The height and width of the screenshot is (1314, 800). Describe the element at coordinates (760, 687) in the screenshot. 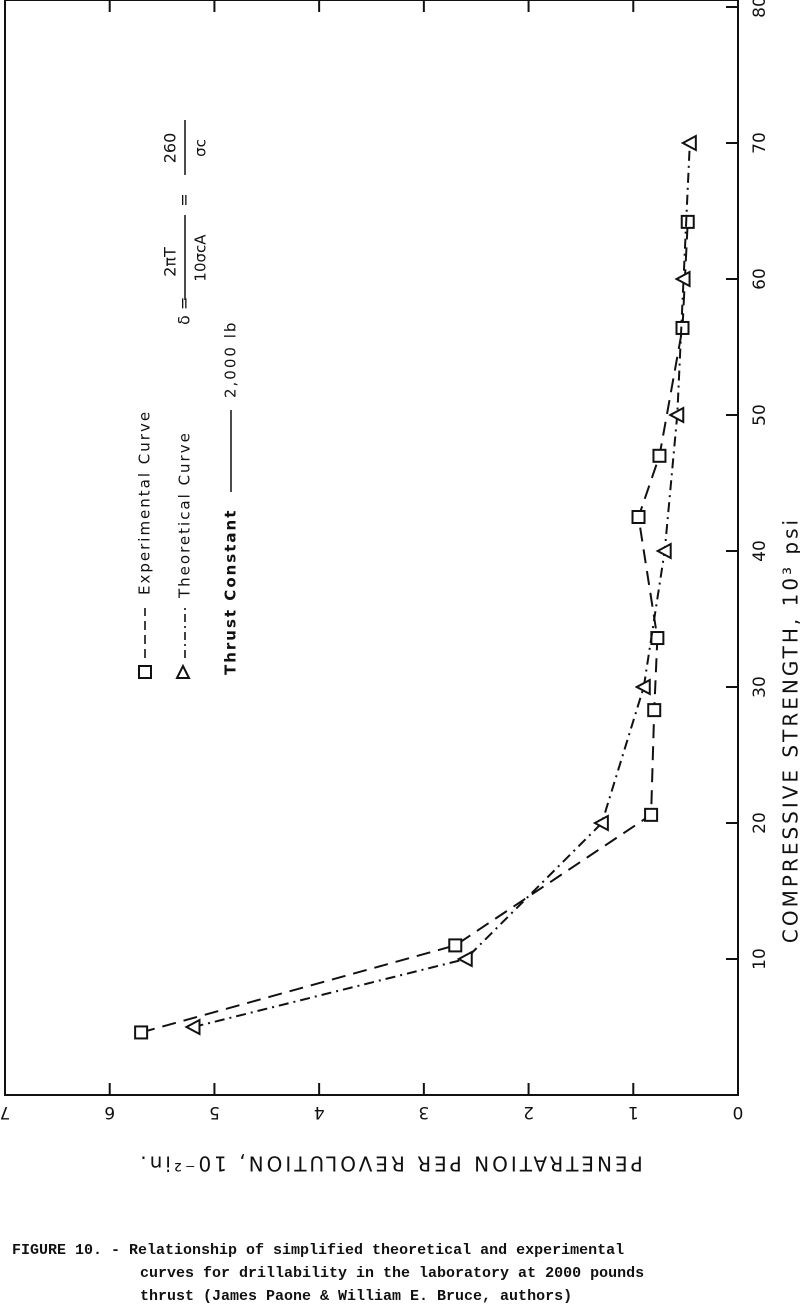

I see `x-tick-label: 30` at that location.